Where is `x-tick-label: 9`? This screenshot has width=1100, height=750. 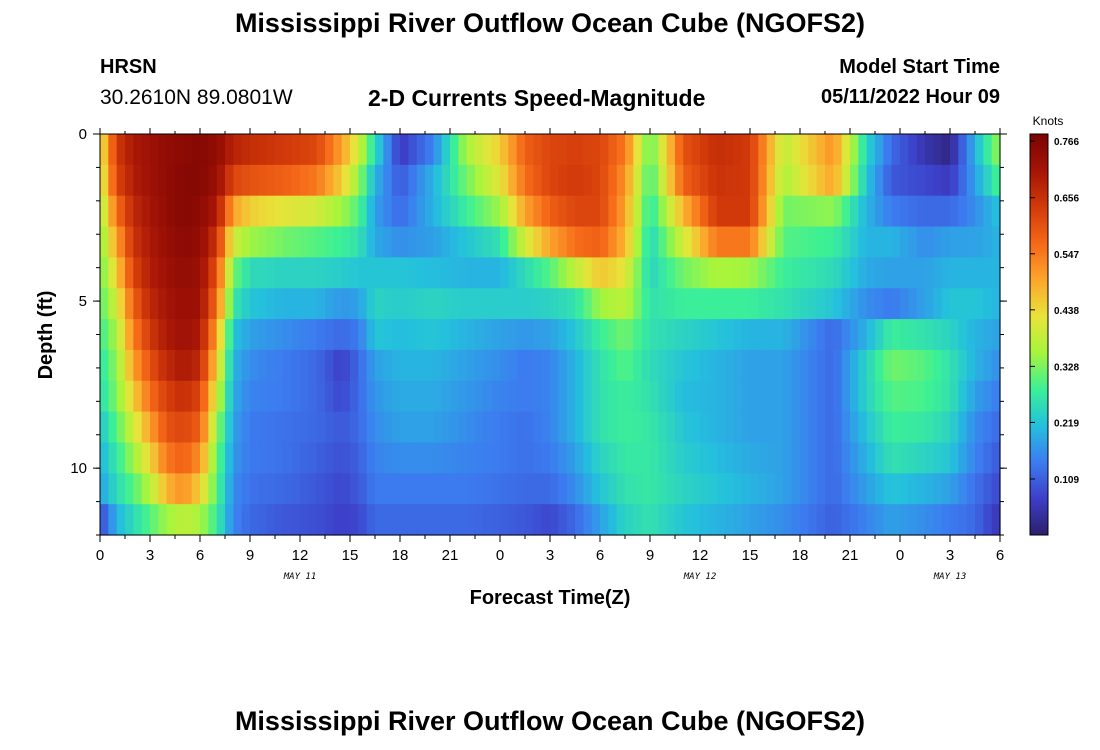
x-tick-label: 9 is located at coordinates (250, 555).